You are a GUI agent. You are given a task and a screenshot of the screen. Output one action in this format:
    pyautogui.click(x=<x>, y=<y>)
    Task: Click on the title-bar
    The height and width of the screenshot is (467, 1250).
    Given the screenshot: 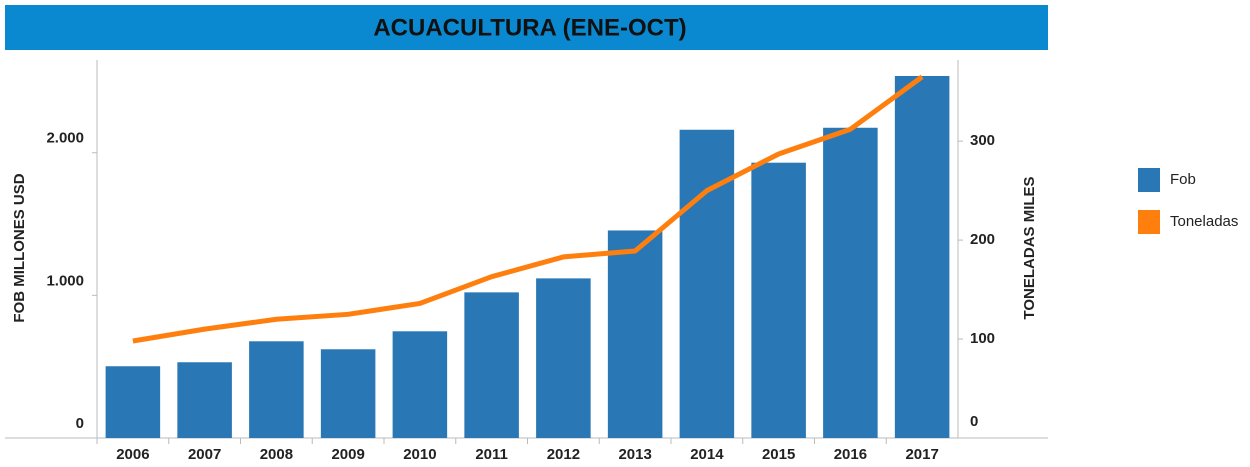 What is the action you would take?
    pyautogui.click(x=526, y=27)
    